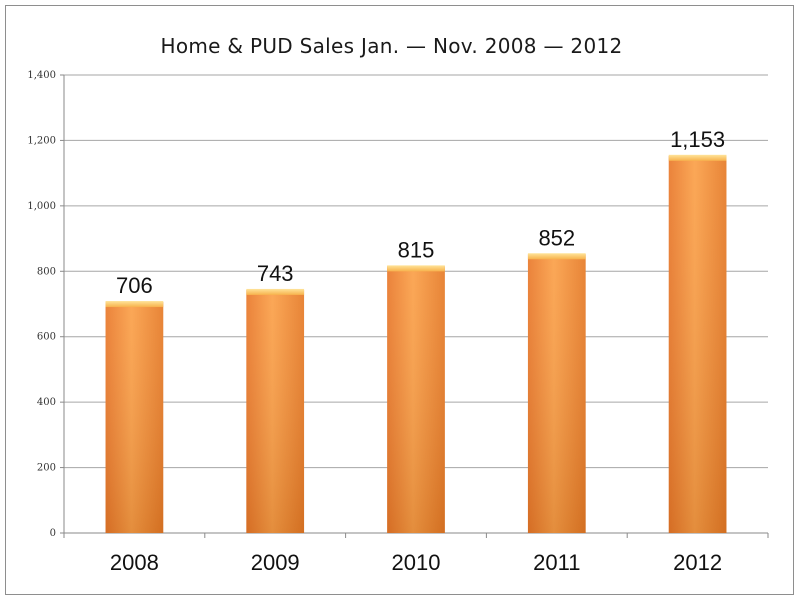 Image resolution: width=801 pixels, height=603 pixels. What do you see at coordinates (41, 206) in the screenshot?
I see `y-tick-label: 1,000` at bounding box center [41, 206].